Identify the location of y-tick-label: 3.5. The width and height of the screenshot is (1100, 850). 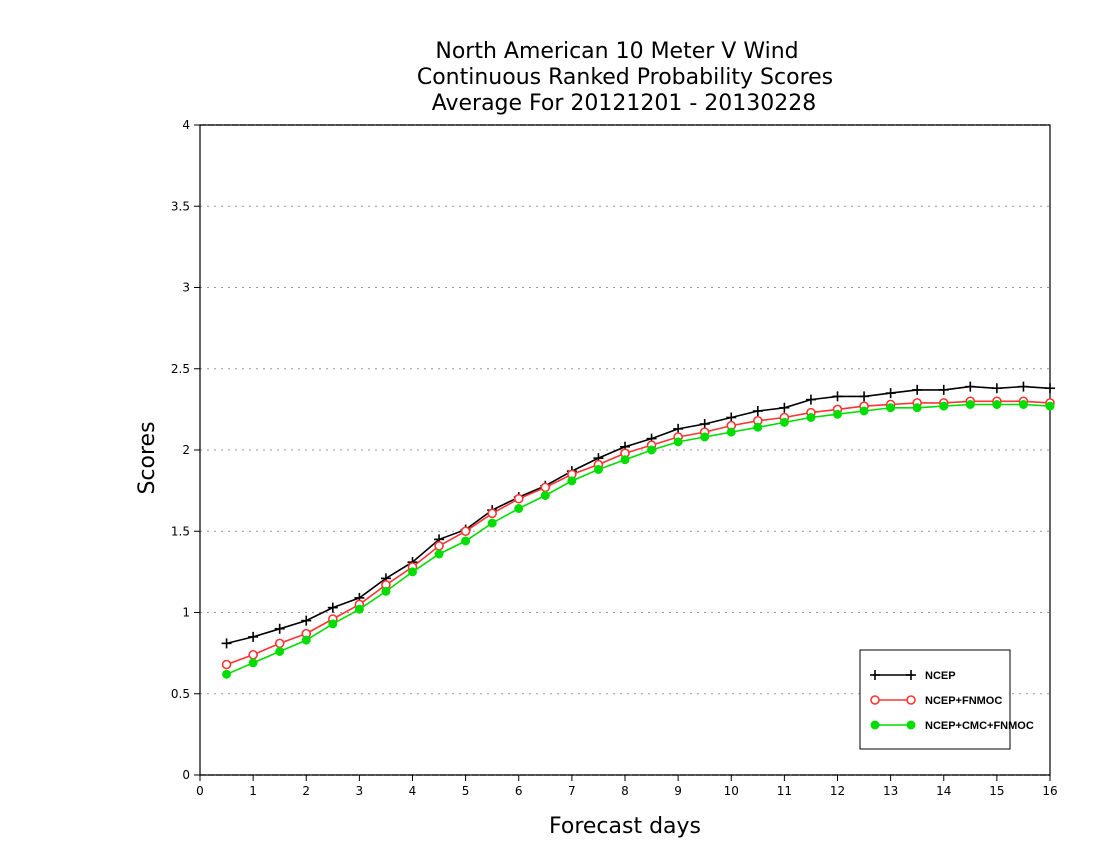
(180, 206).